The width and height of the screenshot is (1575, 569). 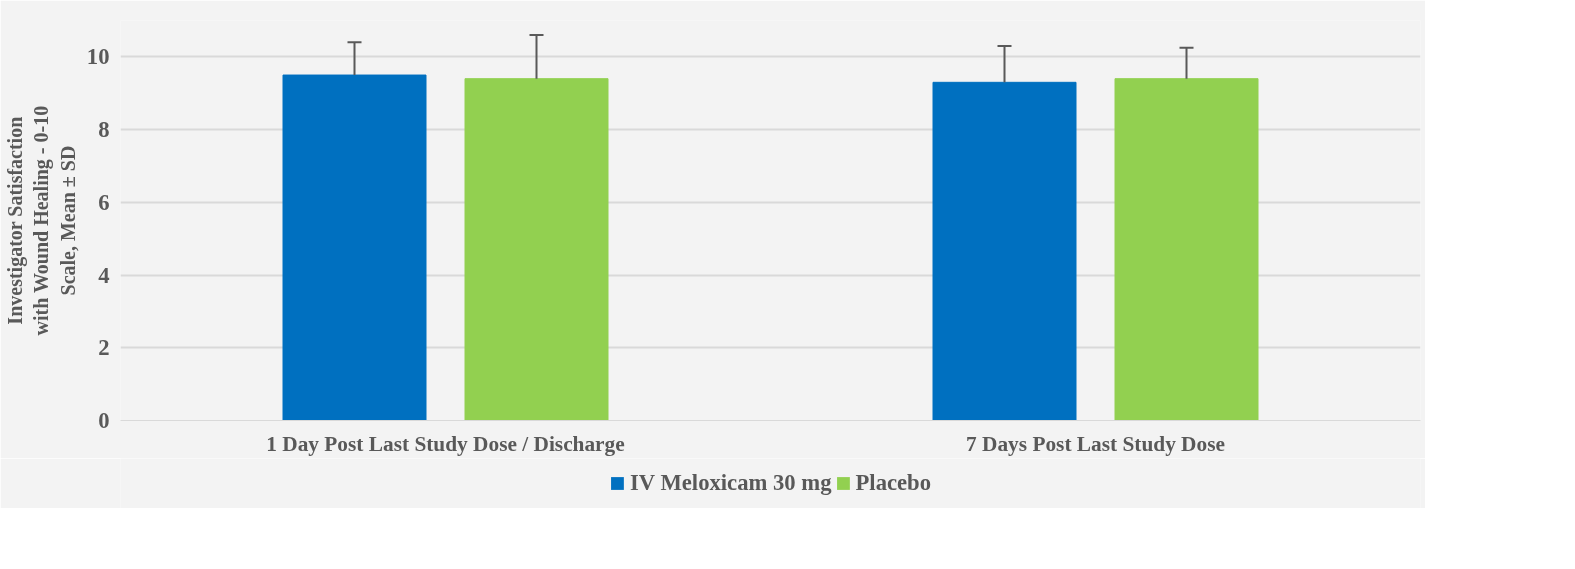 What do you see at coordinates (104, 275) in the screenshot?
I see `y-tick-label: 4` at bounding box center [104, 275].